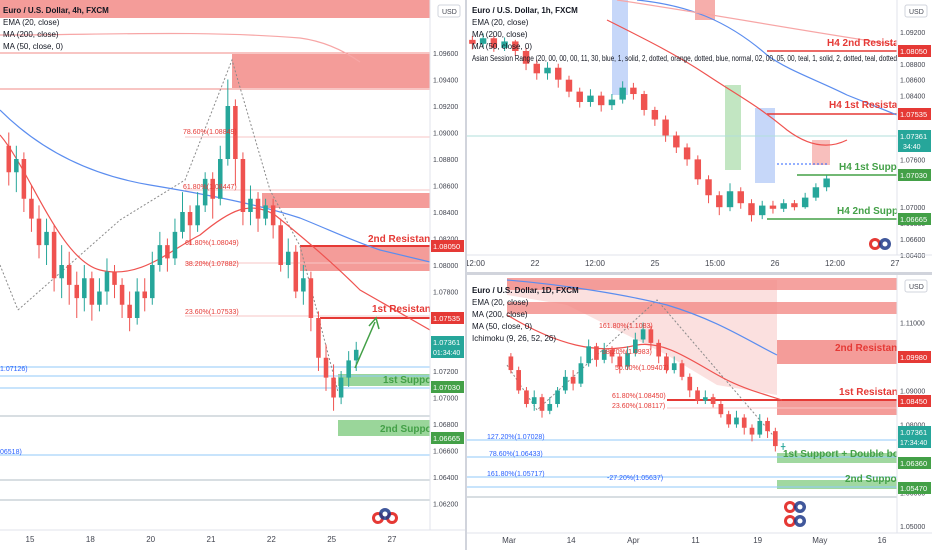 This screenshot has width=932, height=550. What do you see at coordinates (446, 438) in the screenshot?
I see `price-tag: 1.06665` at bounding box center [446, 438].